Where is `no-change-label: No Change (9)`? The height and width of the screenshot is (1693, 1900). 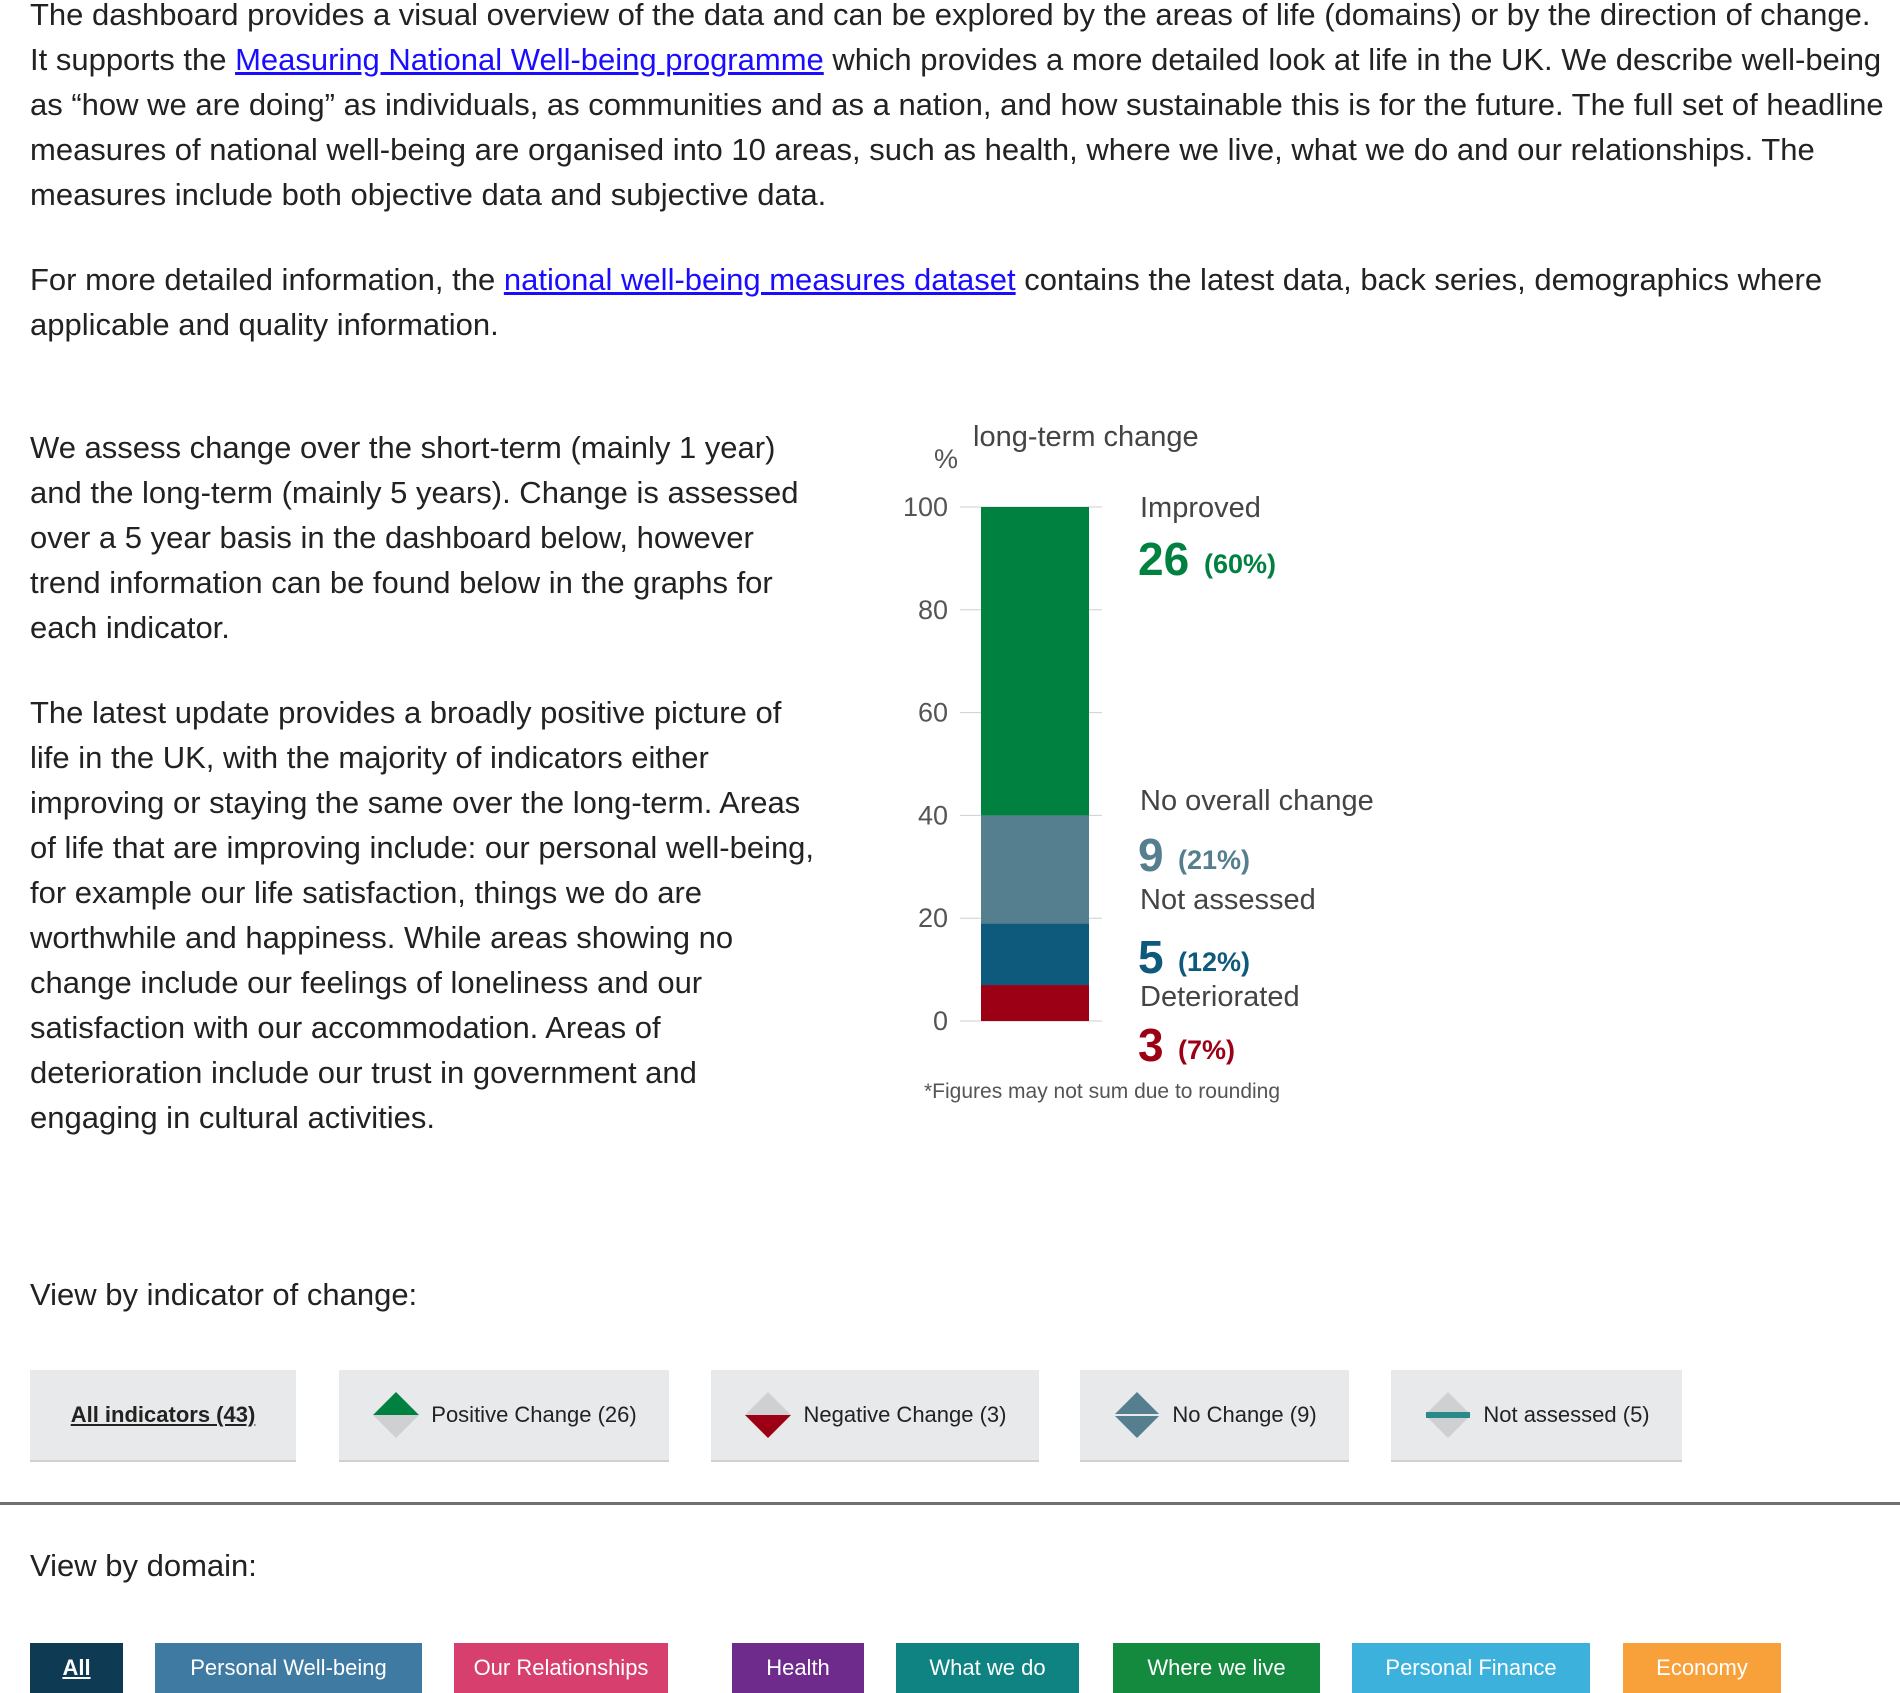 no-change-label: No Change (9) is located at coordinates (1244, 1414).